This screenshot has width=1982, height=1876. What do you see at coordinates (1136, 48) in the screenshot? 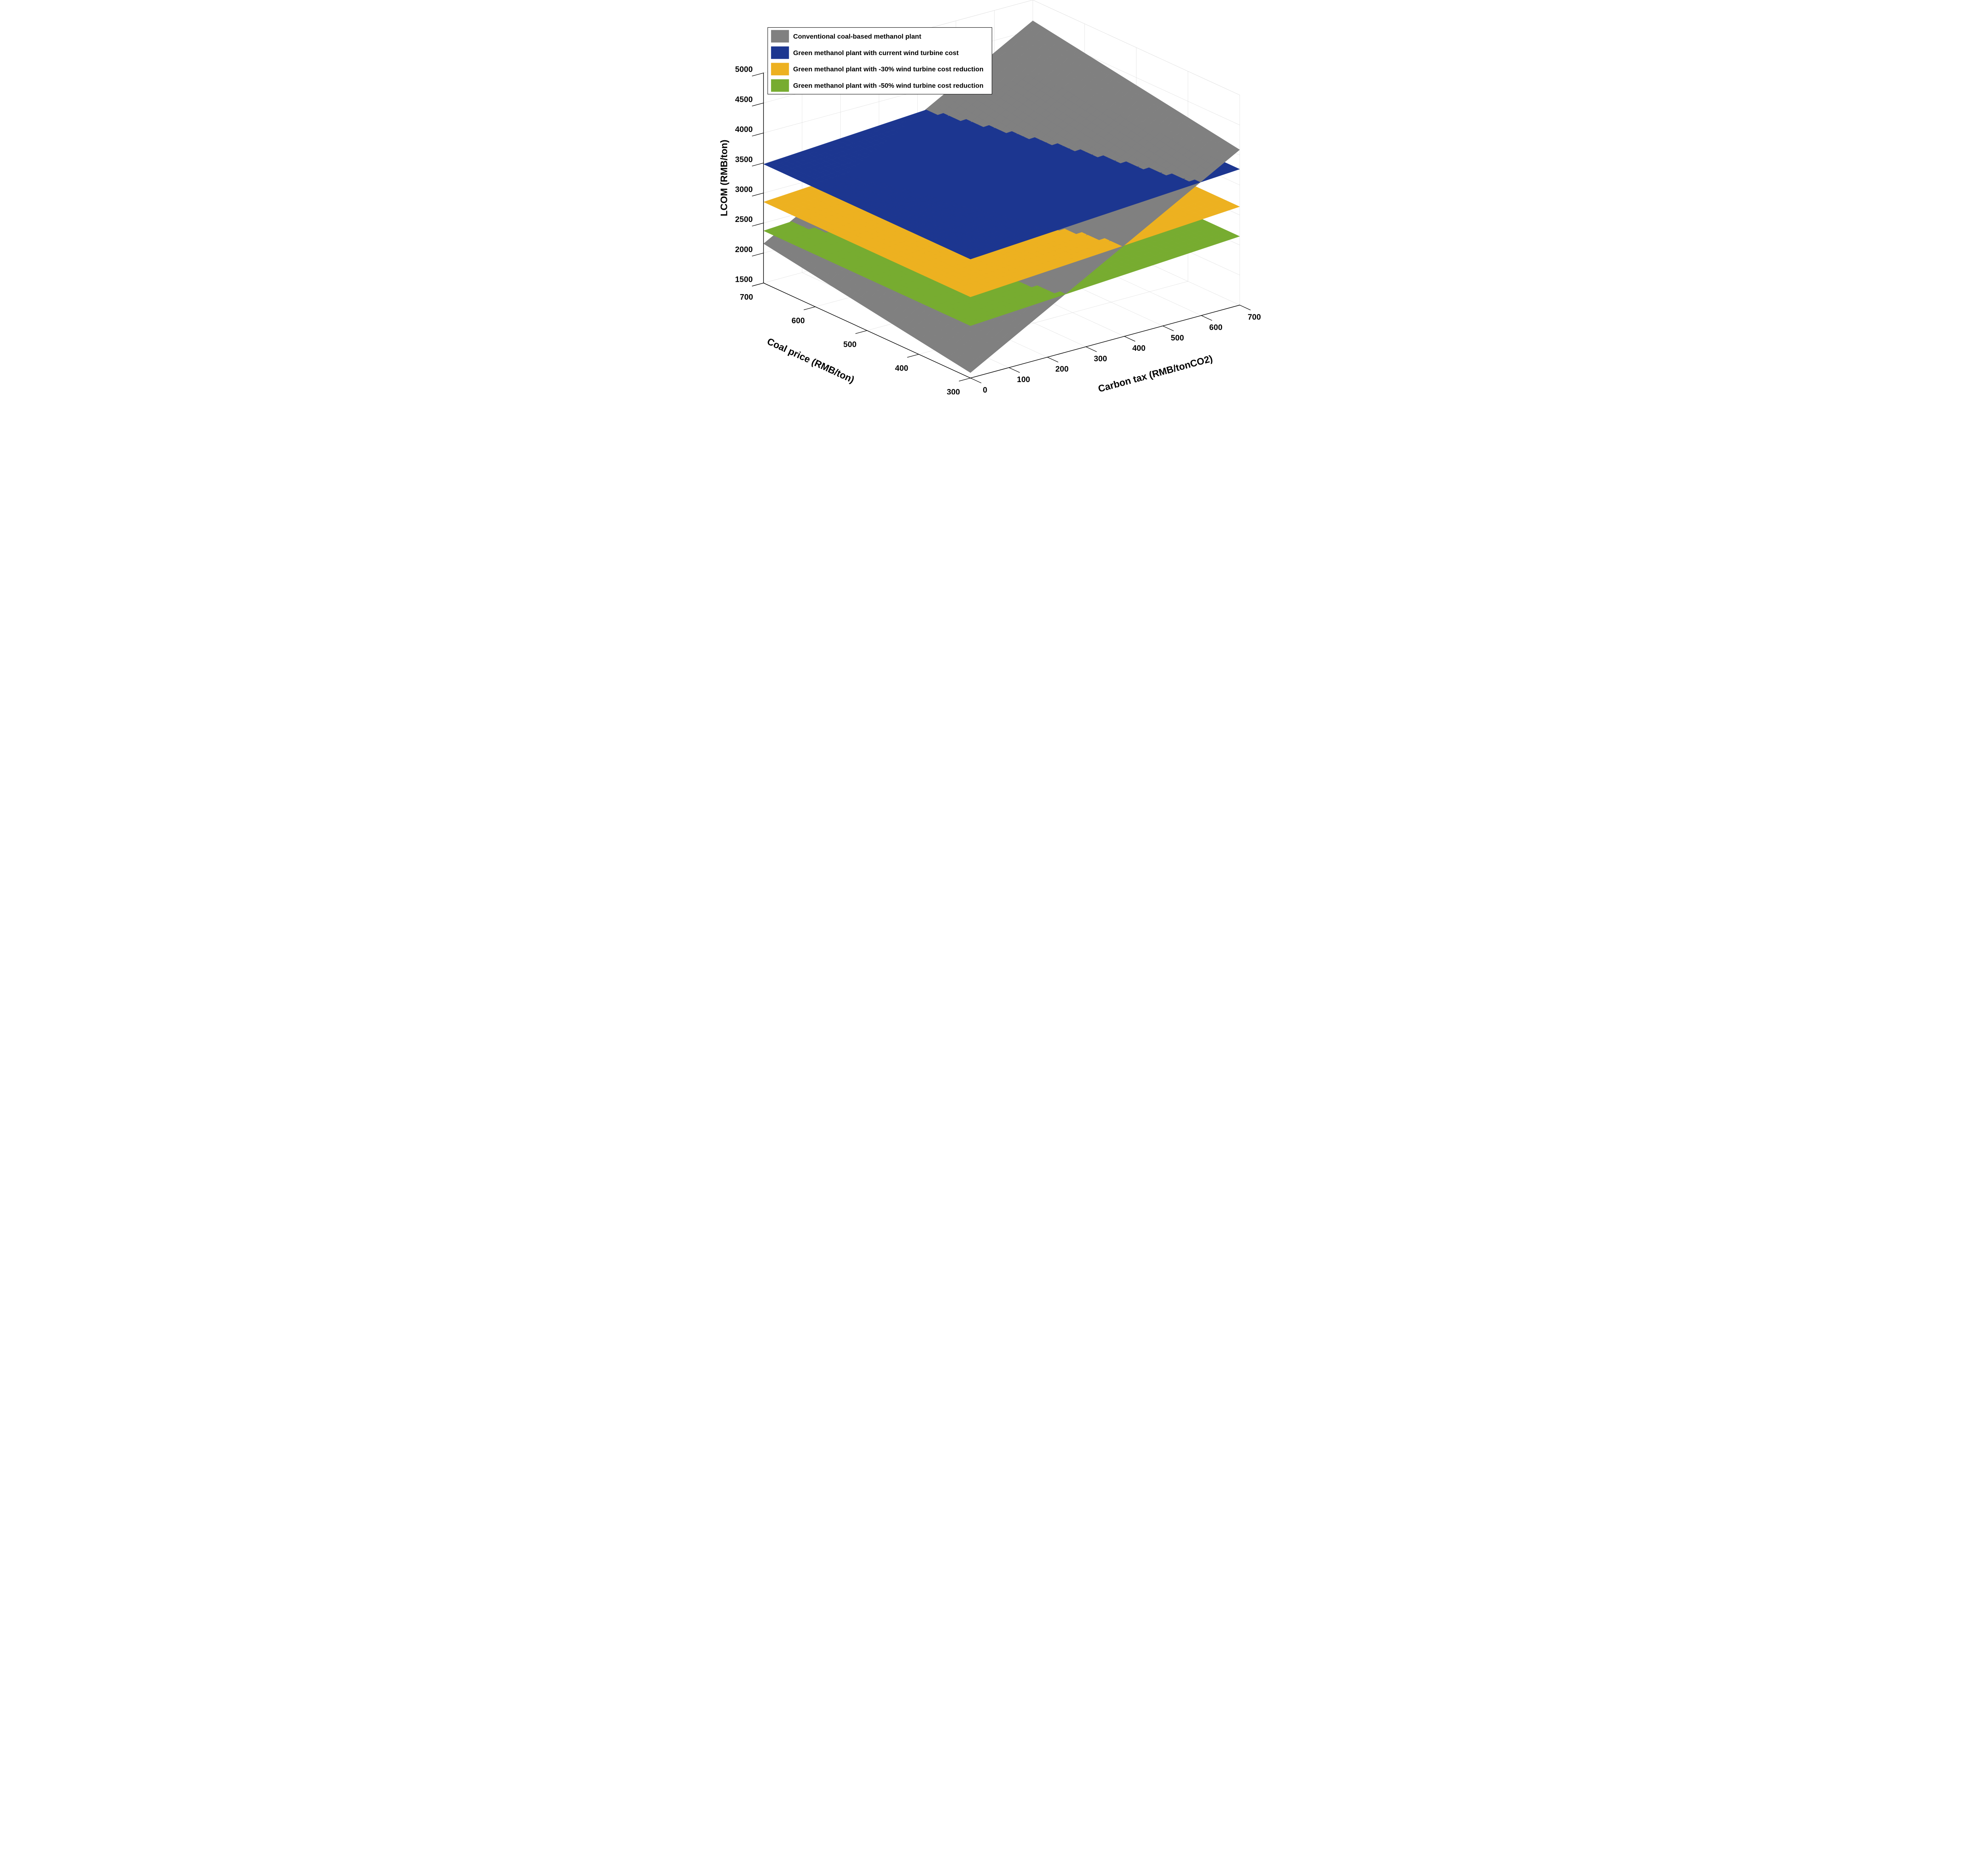
I see `box-edge-top` at bounding box center [1136, 48].